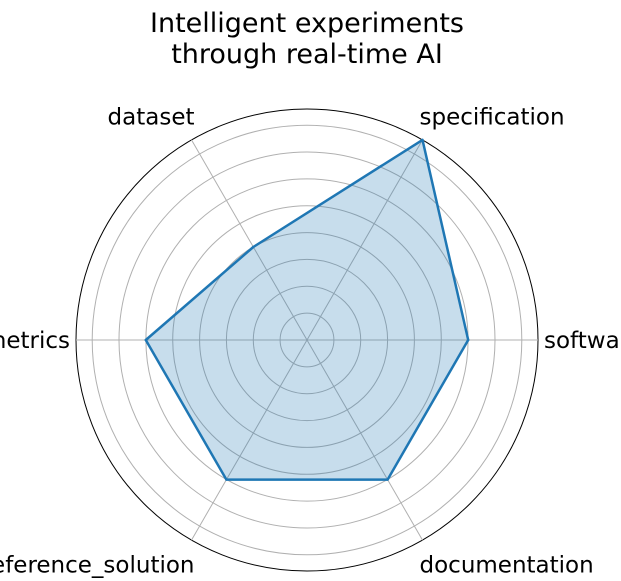 Image resolution: width=621 pixels, height=581 pixels. What do you see at coordinates (151, 117) in the screenshot?
I see `axis-label-dataset: dataset` at bounding box center [151, 117].